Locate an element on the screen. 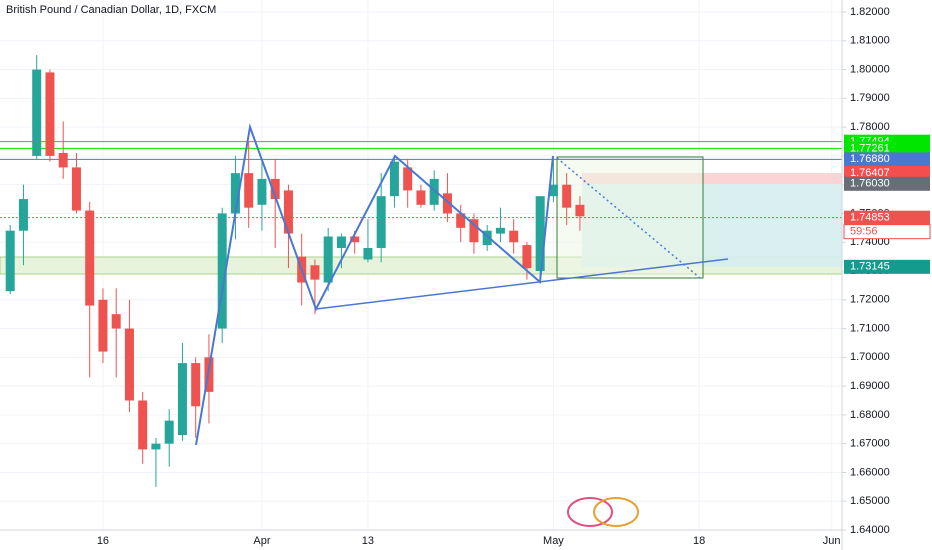 This screenshot has width=932, height=550. x-tick-label: Jun is located at coordinates (832, 541).